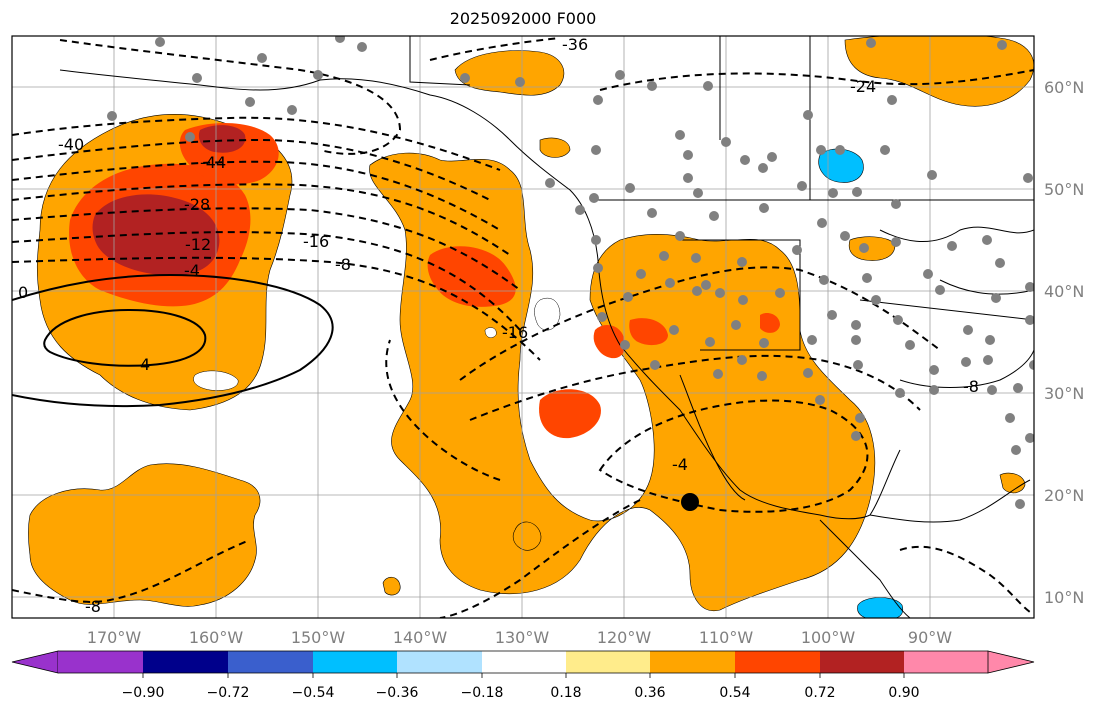 This screenshot has width=1105, height=712. I want to click on contours-positive, so click(173, 340).